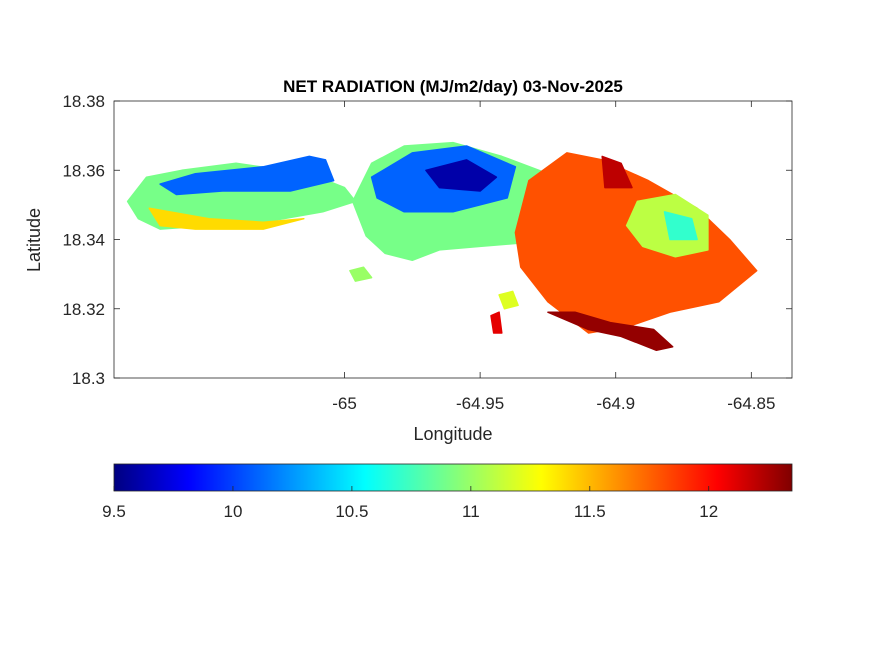  I want to click on colorbar-tick-label: 12, so click(708, 511).